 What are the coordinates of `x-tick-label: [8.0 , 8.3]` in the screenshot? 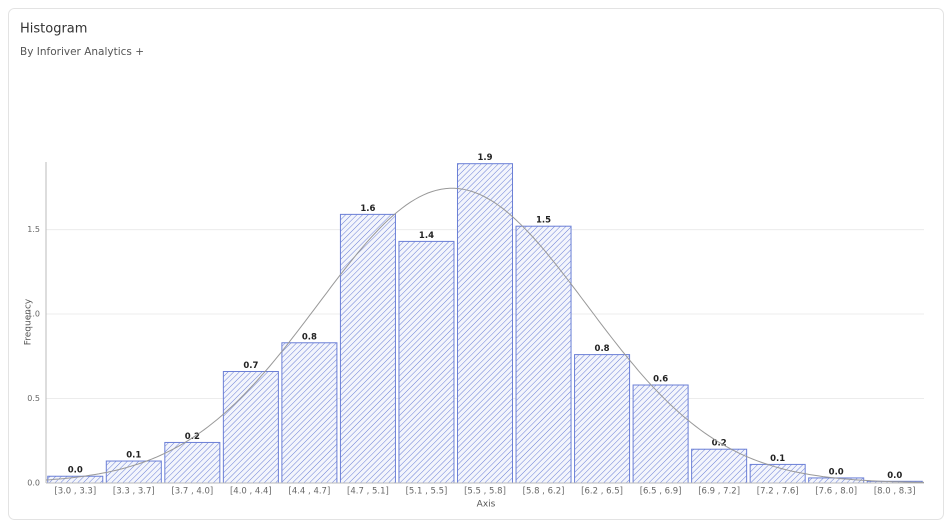 It's located at (895, 492).